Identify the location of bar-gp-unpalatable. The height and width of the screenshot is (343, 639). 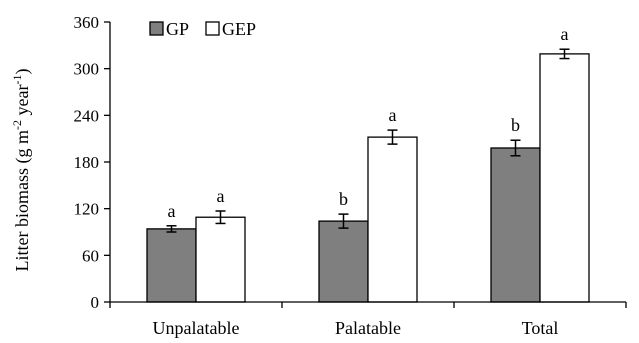
(171, 265).